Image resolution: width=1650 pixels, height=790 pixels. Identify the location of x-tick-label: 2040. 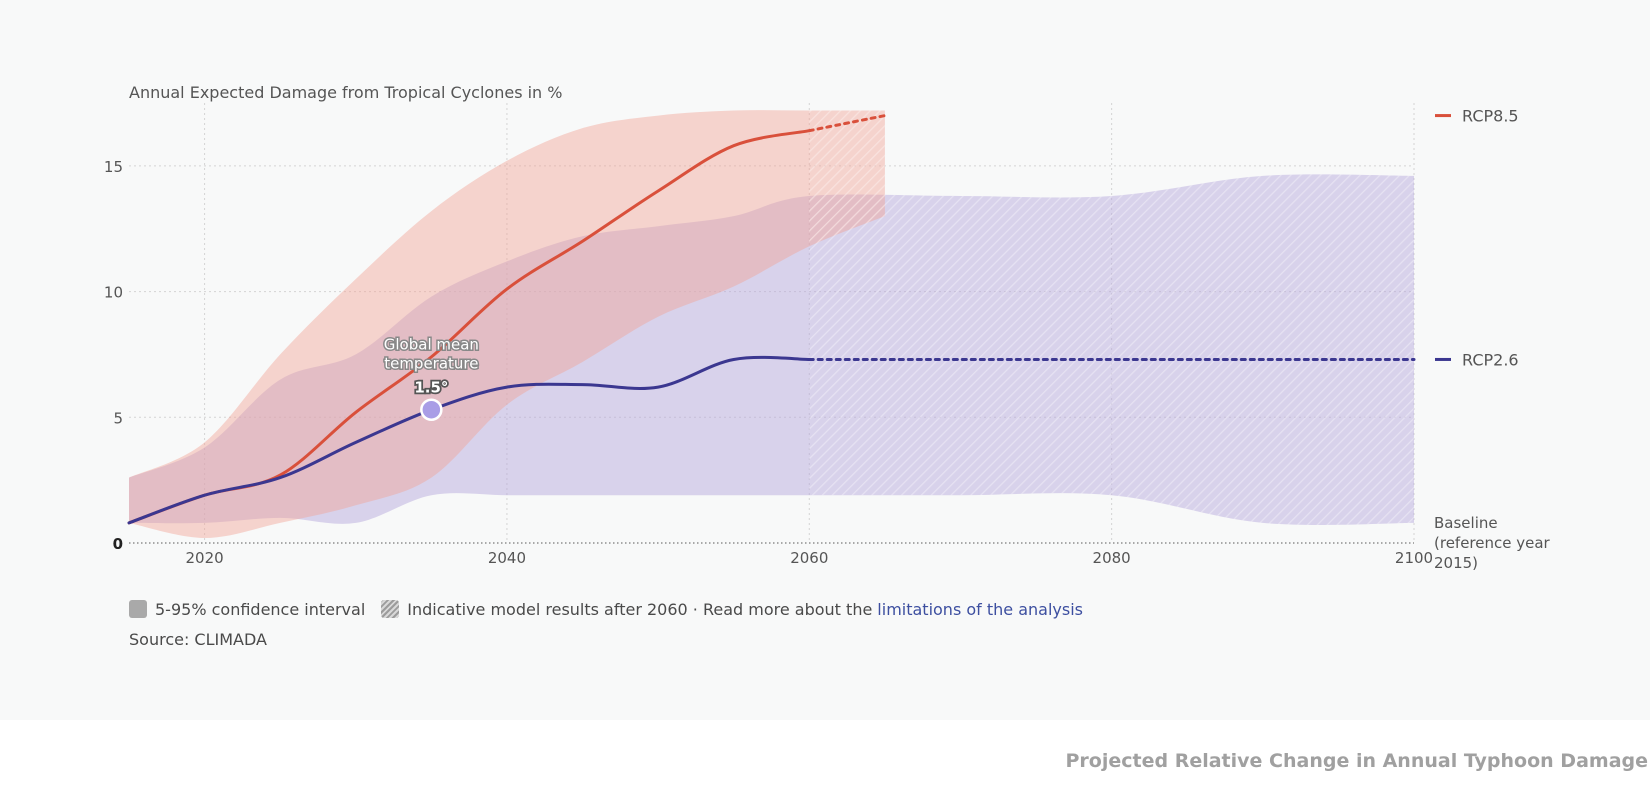
(507, 558).